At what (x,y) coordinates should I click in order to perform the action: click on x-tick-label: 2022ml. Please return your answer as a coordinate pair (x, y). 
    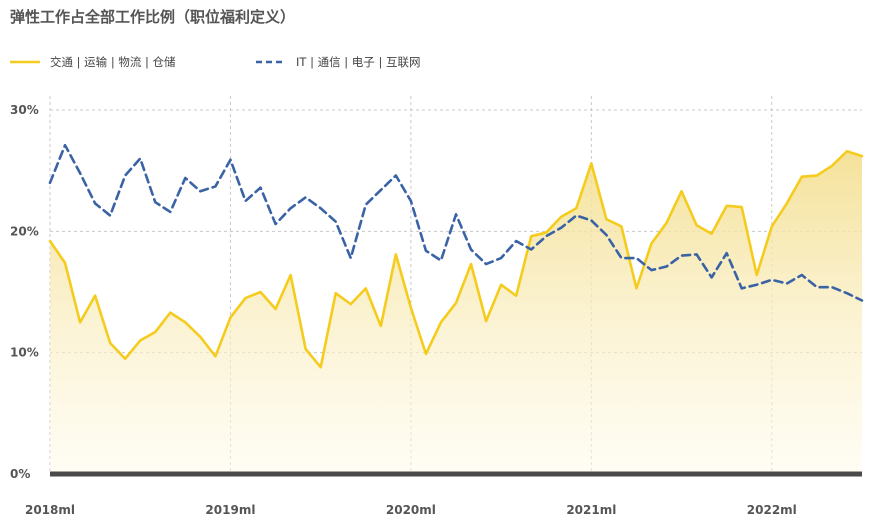
    Looking at the image, I should click on (772, 510).